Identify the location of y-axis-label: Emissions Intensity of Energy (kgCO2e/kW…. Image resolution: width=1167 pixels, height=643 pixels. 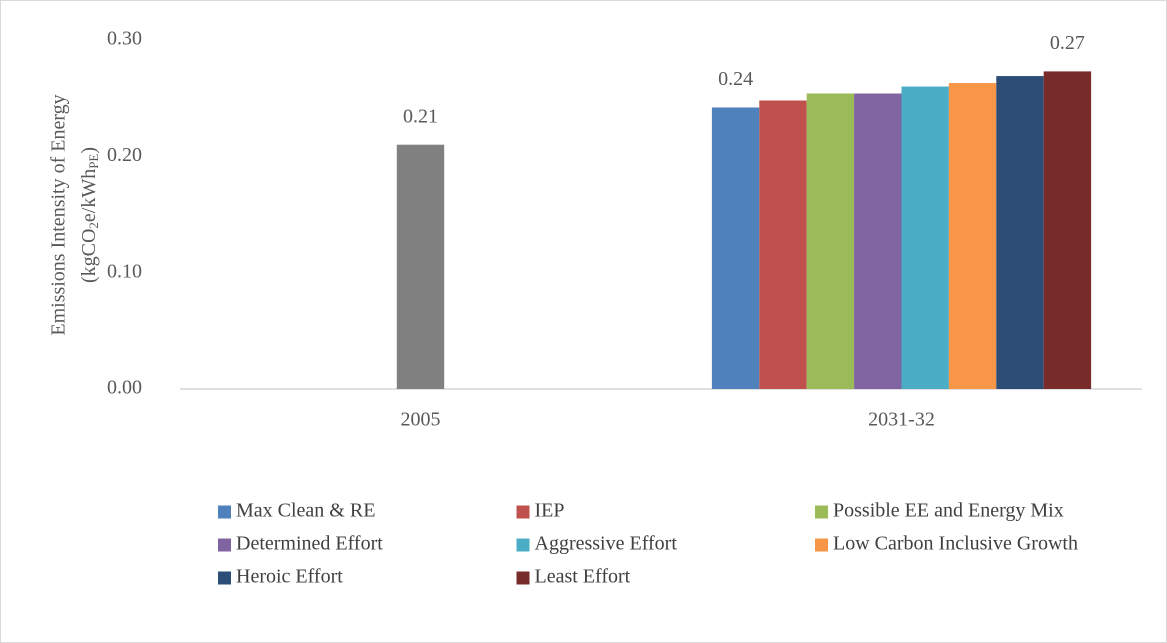
(74, 214).